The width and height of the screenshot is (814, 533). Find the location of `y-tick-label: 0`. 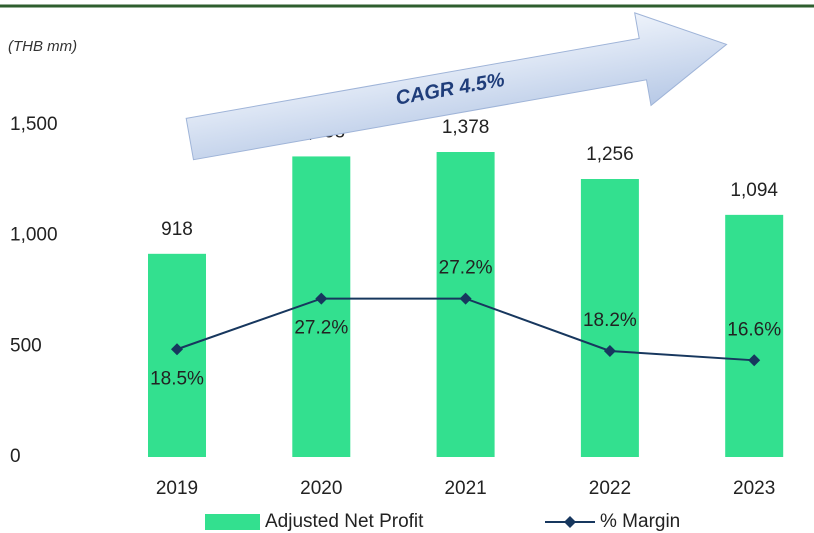

y-tick-label: 0 is located at coordinates (15, 456).